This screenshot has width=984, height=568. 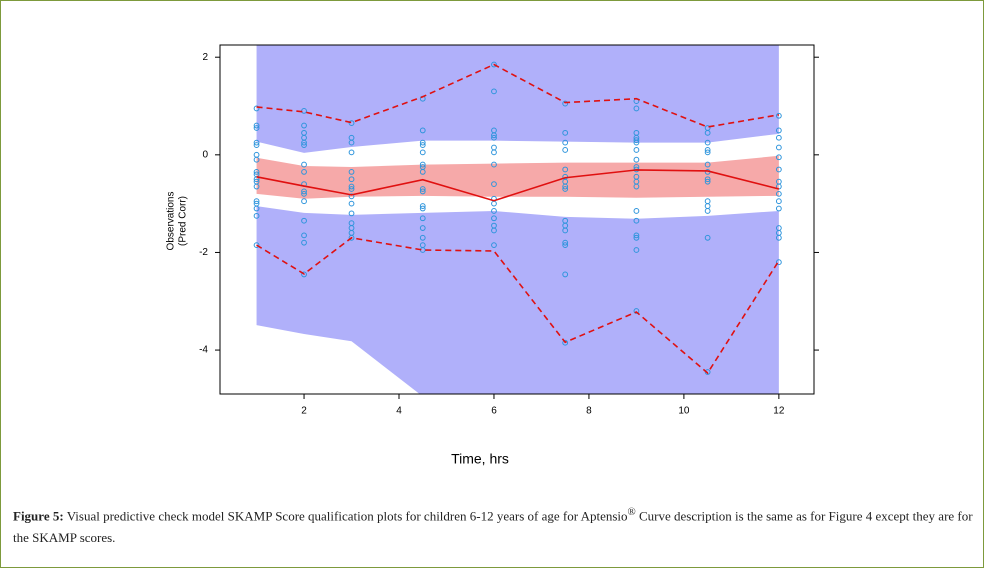 What do you see at coordinates (38, 516) in the screenshot?
I see `caption-label: Figure 5:` at bounding box center [38, 516].